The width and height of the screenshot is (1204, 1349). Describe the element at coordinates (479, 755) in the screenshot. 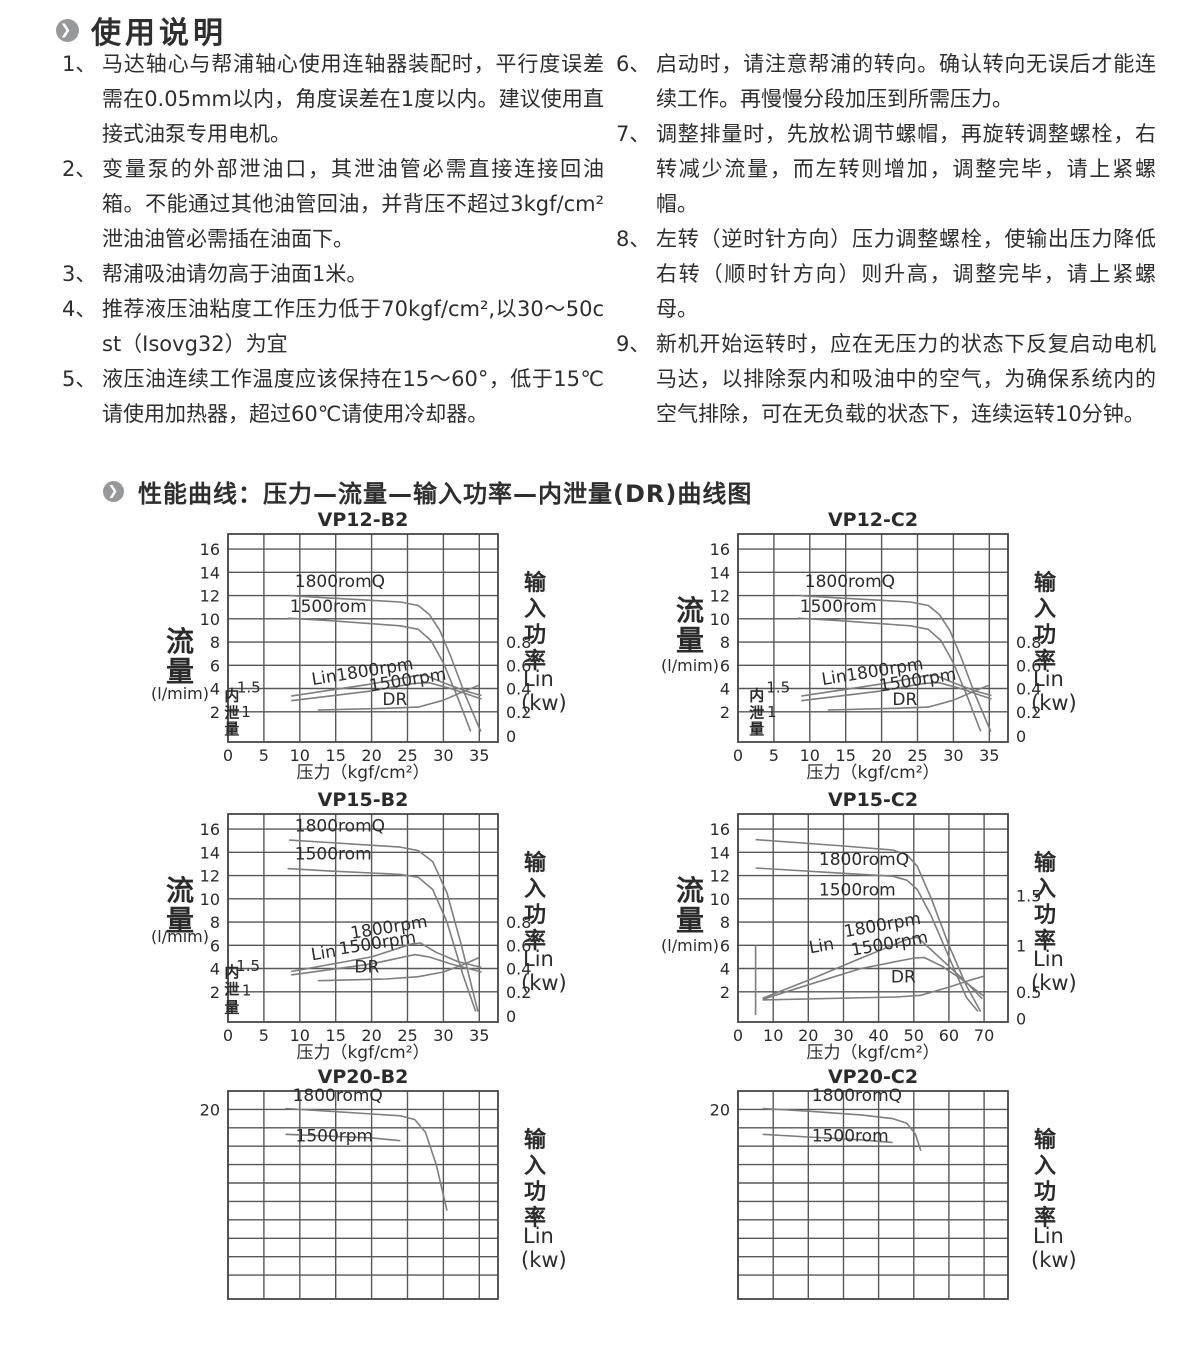

I see `x-axis-tick-label: 35` at that location.